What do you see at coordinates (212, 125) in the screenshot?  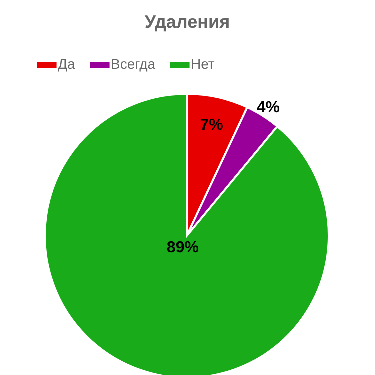 I see `data-label: 7%` at bounding box center [212, 125].